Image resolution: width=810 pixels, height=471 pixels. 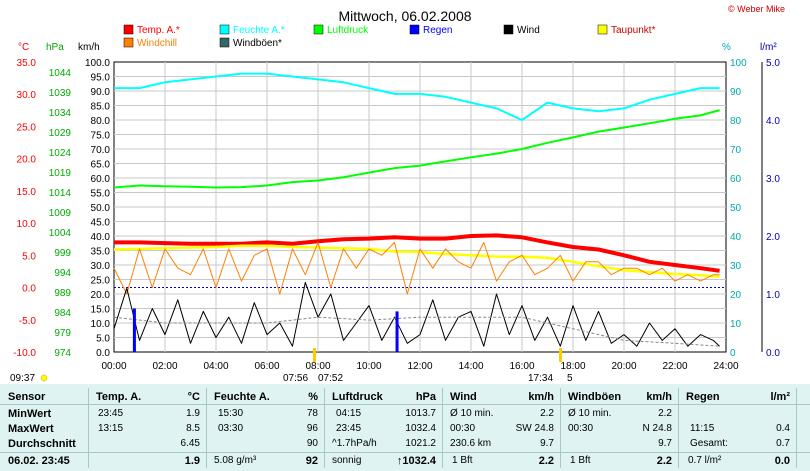 I want to click on x-tick-label: 16:00, so click(x=521, y=366).